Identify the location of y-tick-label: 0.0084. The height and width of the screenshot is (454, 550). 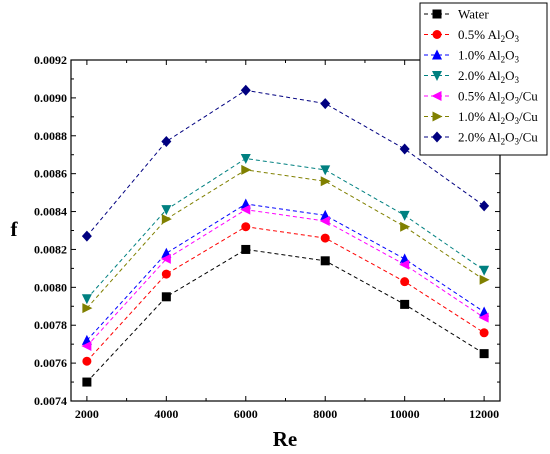
(50, 212).